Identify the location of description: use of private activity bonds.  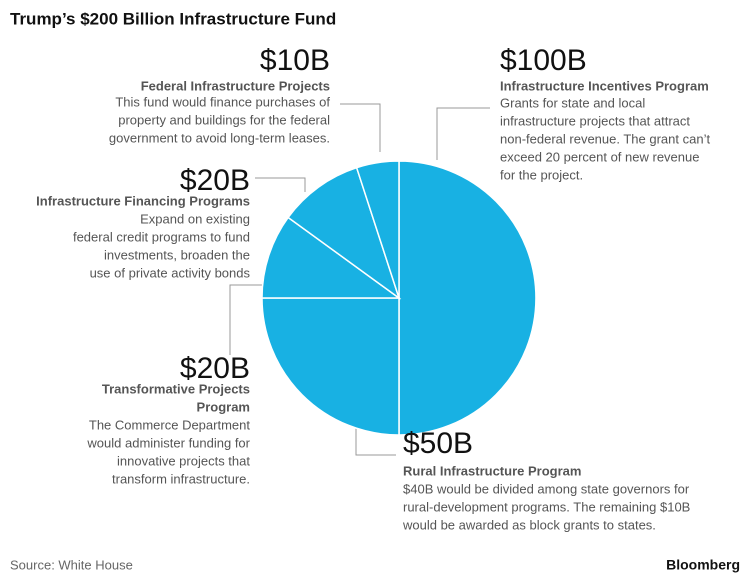
(170, 272).